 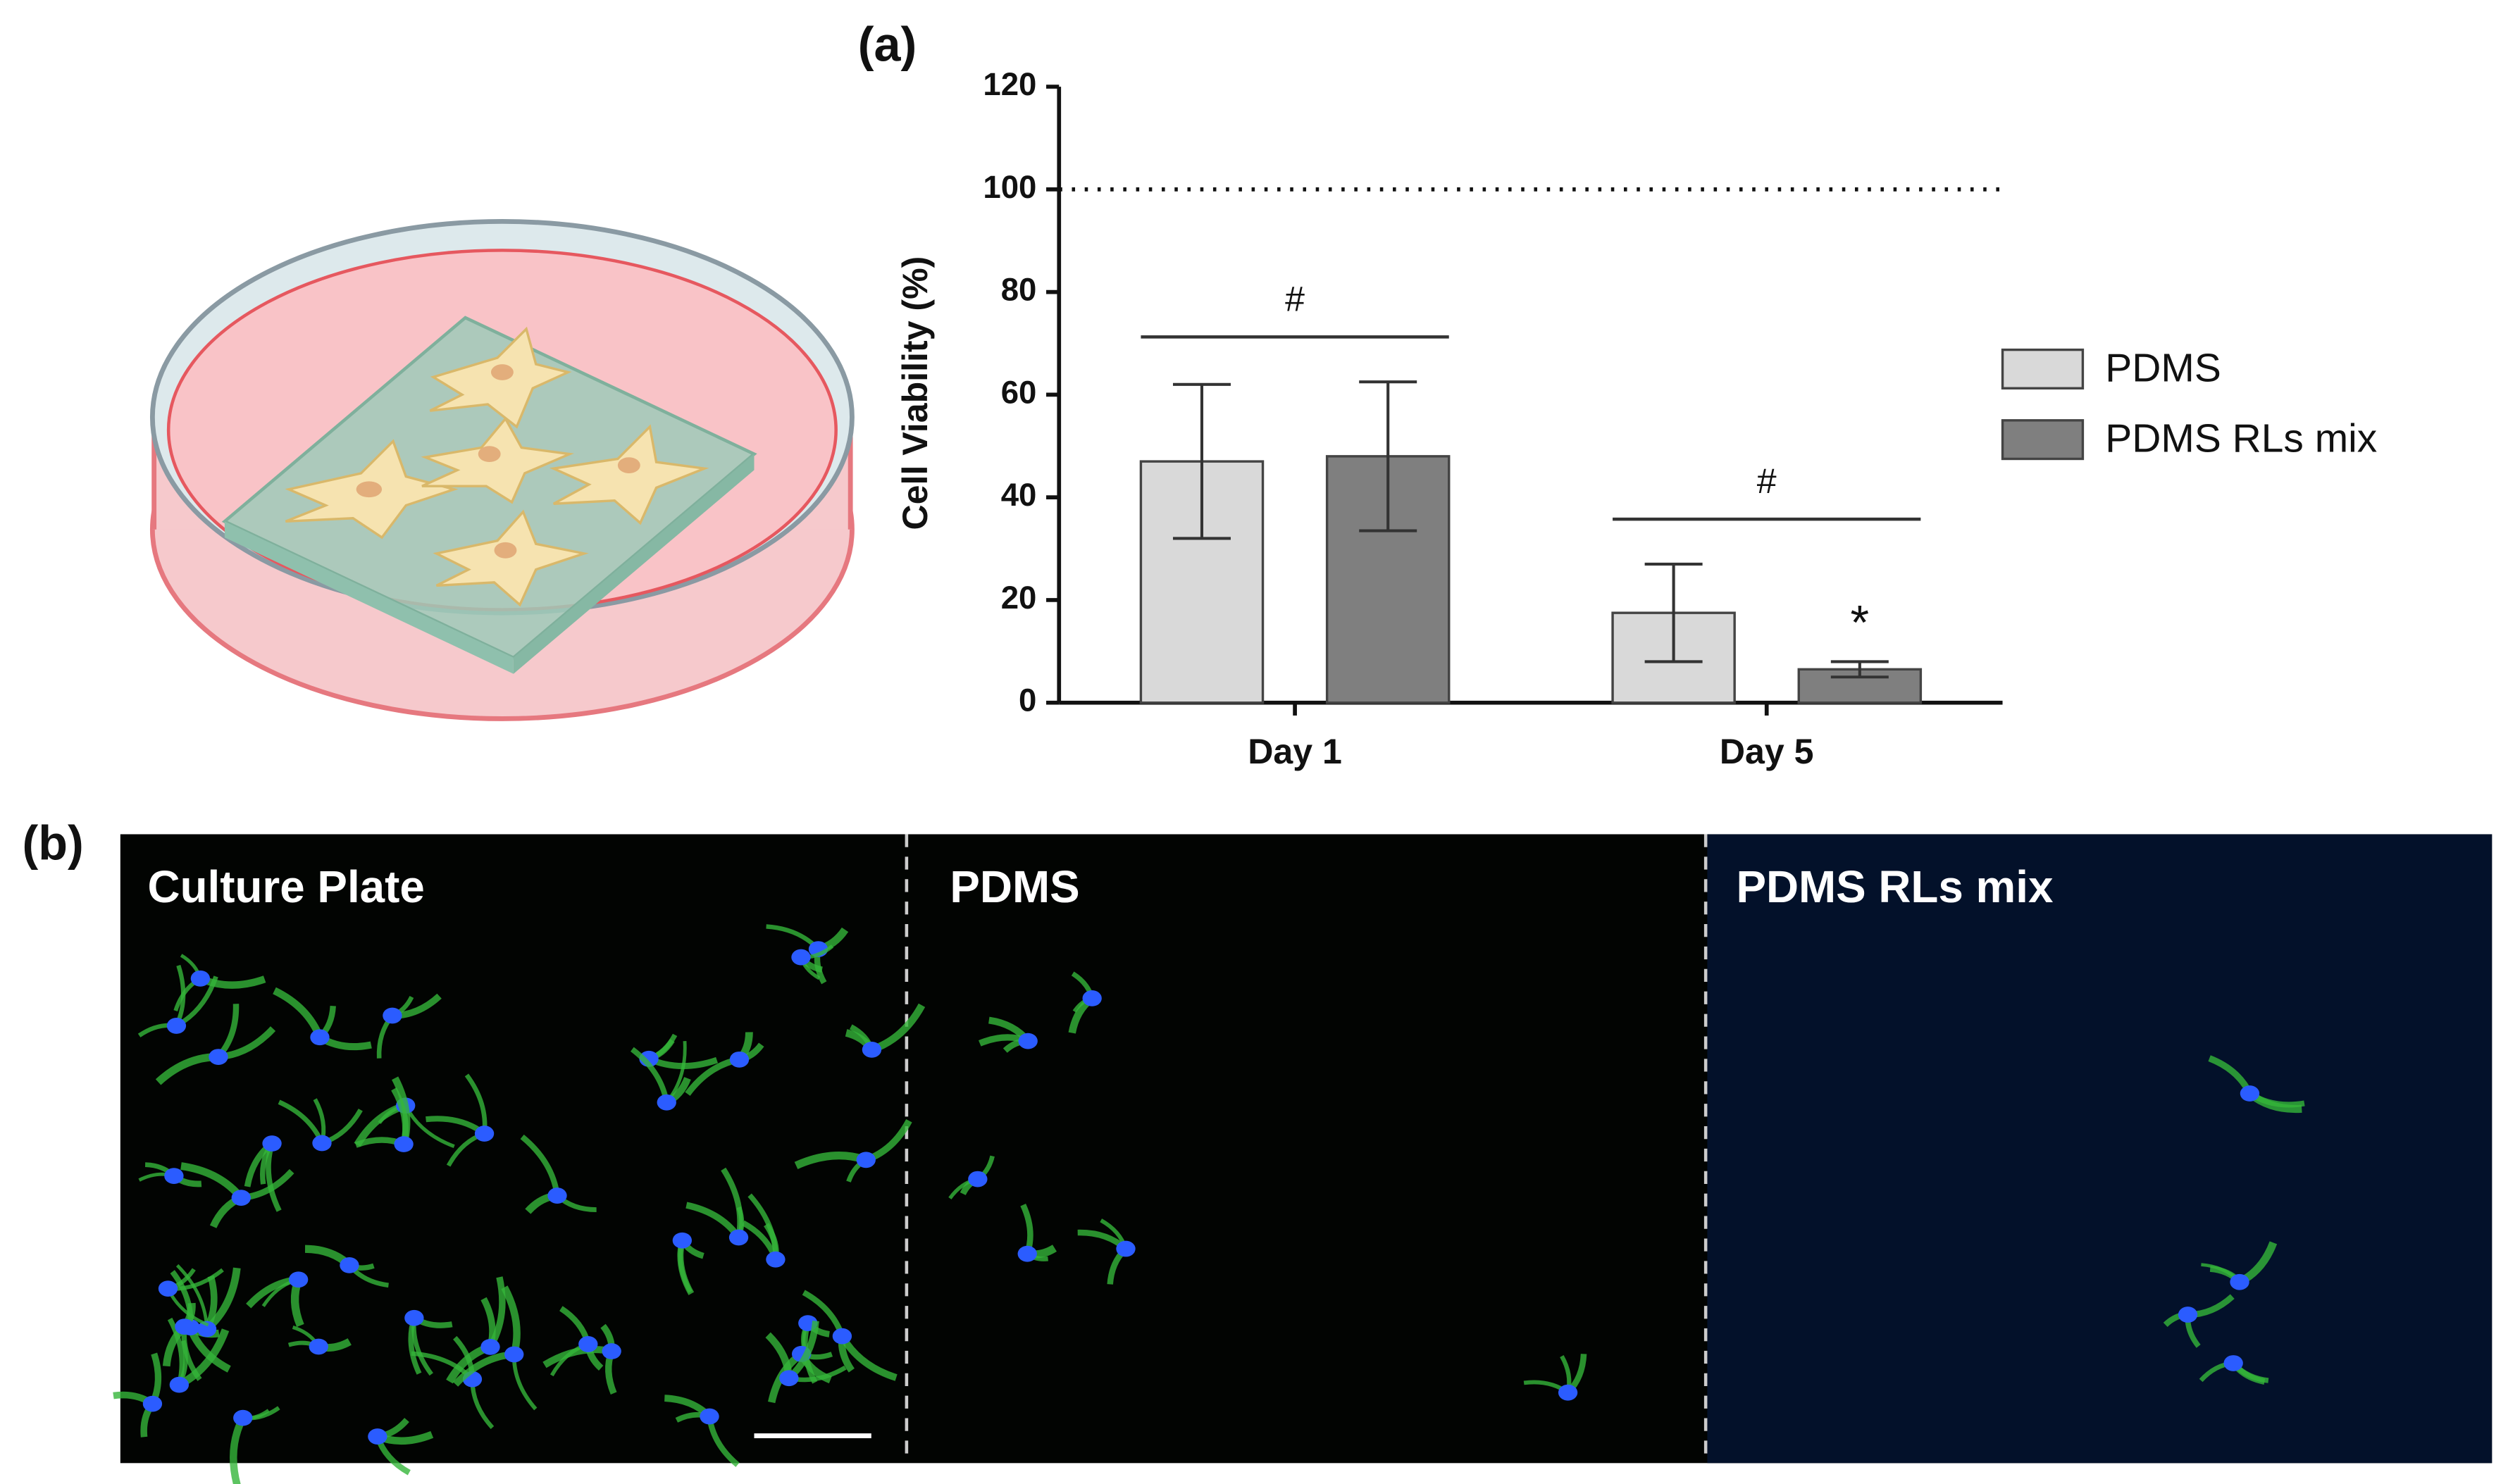 I want to click on y-tick-label: 60, so click(x=1019, y=392).